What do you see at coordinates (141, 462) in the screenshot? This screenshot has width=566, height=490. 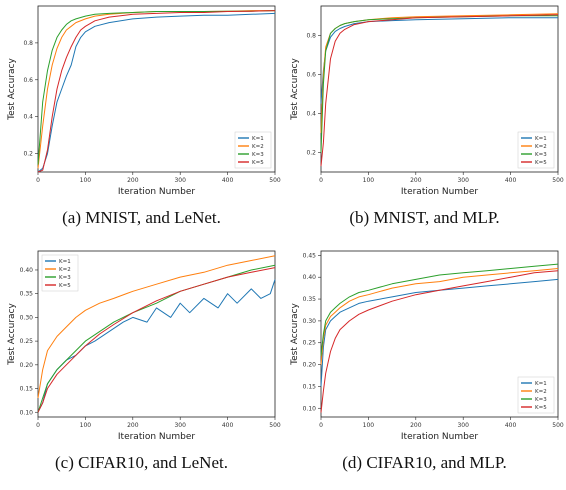 I see `caption-c: (c) CIFAR10, and LeNet.` at bounding box center [141, 462].